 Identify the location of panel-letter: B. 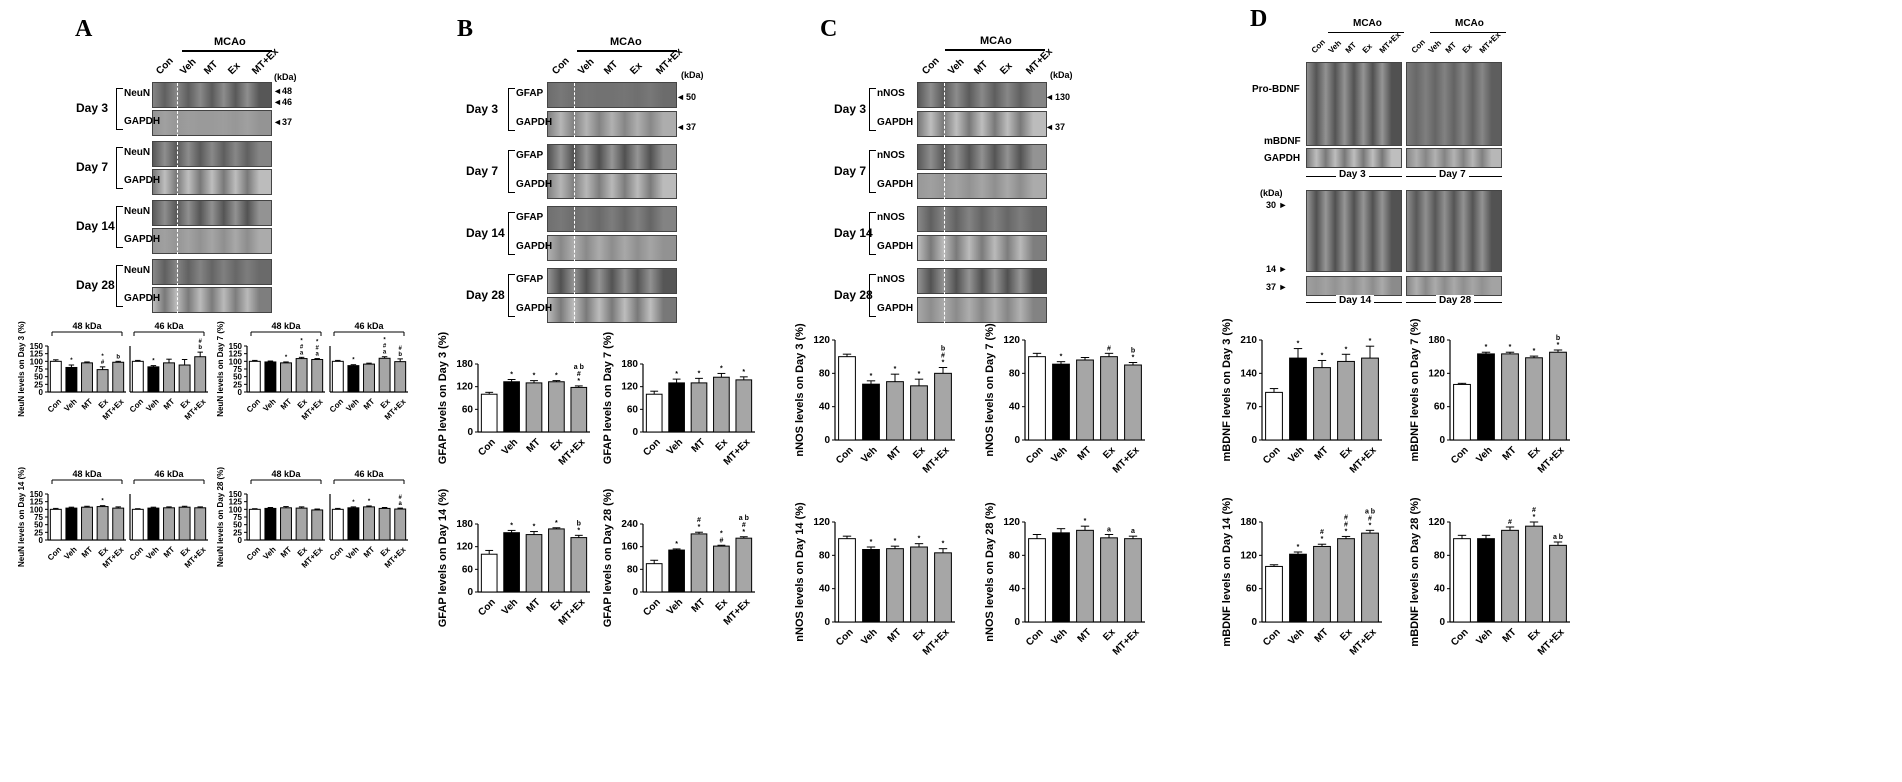
(465, 29).